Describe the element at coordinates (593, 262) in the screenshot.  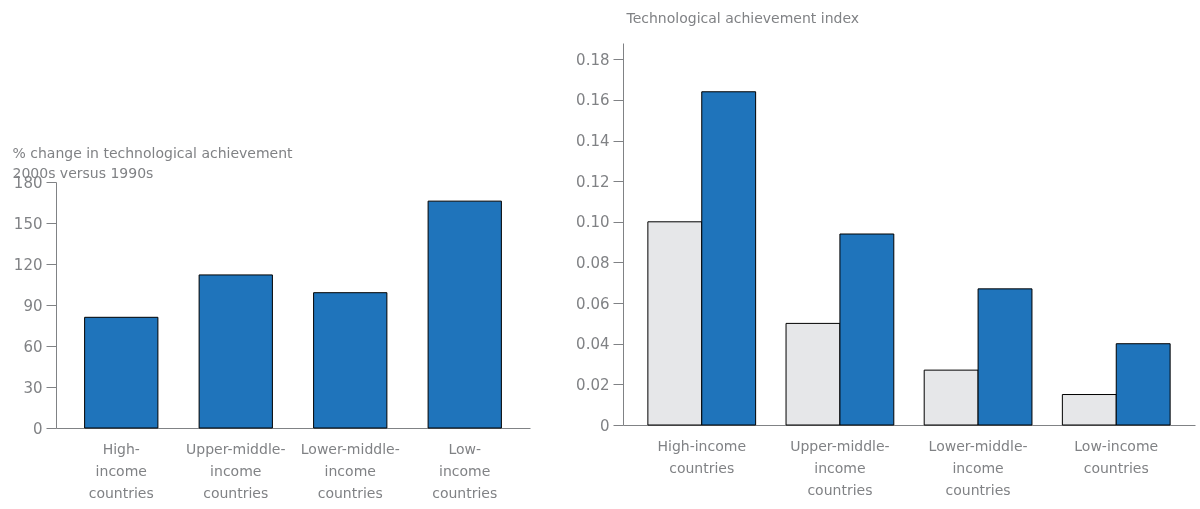
I see `y-tick-label: 0.08` at that location.